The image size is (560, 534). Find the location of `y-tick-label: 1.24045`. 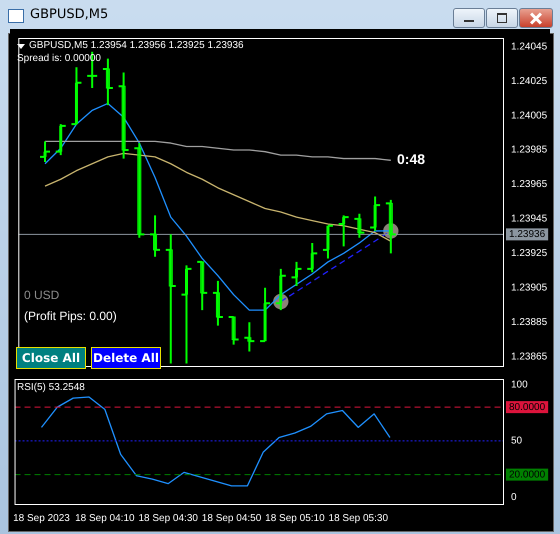

y-tick-label: 1.24045 is located at coordinates (529, 46).